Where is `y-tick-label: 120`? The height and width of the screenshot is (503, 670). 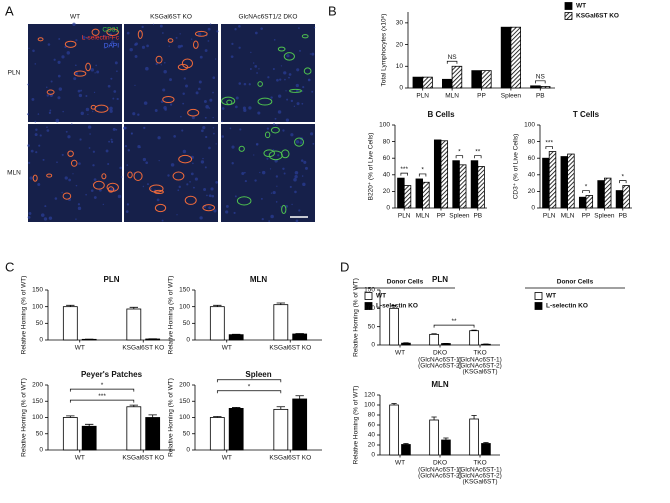 y-tick-label: 120 is located at coordinates (369, 395).